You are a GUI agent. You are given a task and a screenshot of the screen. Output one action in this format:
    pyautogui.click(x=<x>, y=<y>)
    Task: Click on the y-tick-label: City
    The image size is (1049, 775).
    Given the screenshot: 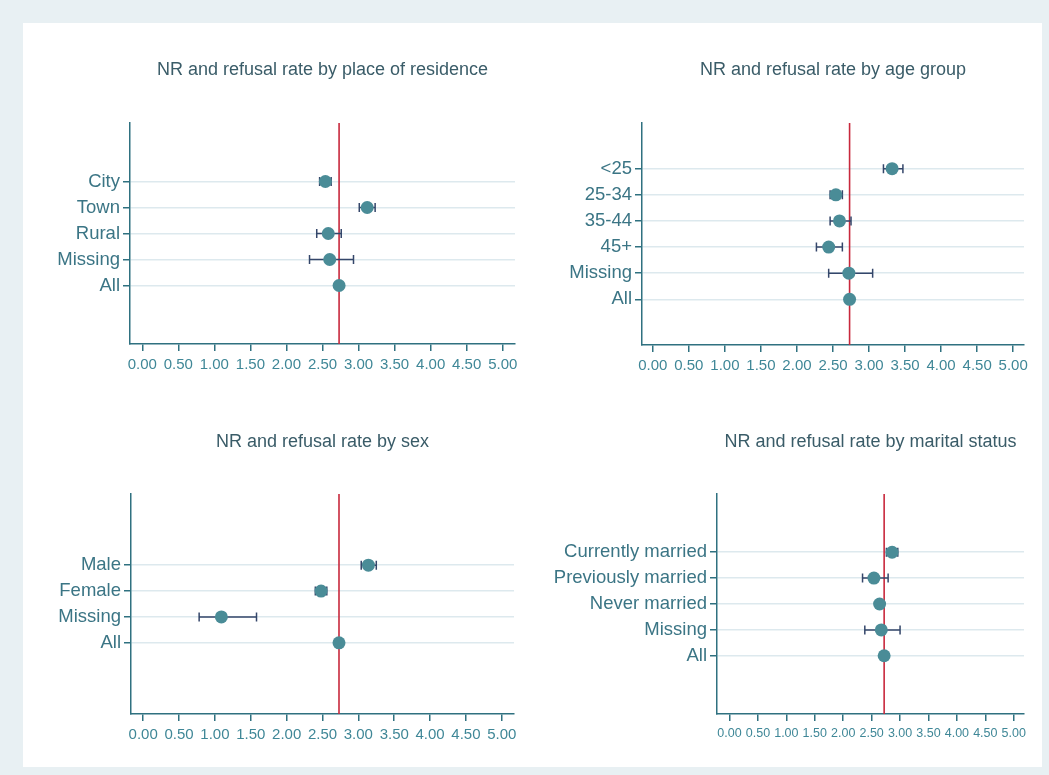 What is the action you would take?
    pyautogui.click(x=104, y=180)
    